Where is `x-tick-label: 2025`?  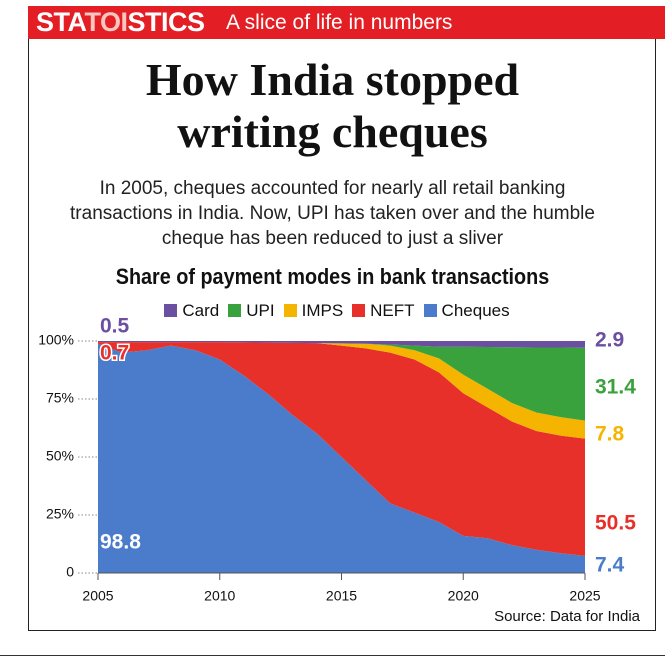
x-tick-label: 2025 is located at coordinates (584, 596).